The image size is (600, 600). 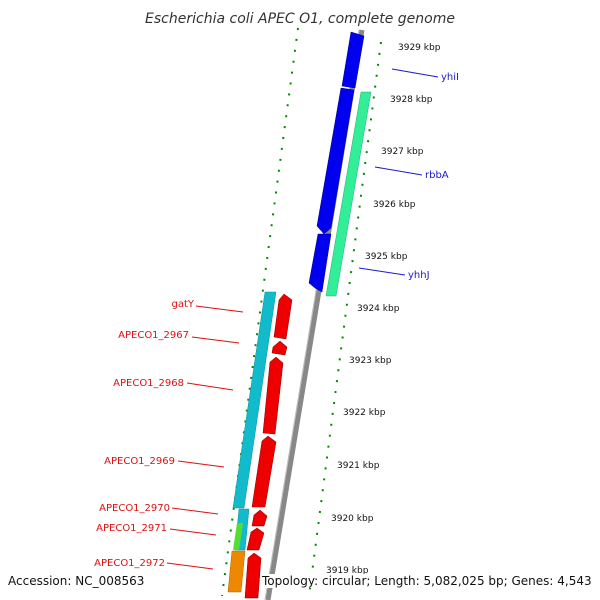 What do you see at coordinates (76, 581) in the screenshot?
I see `accession-label: Accession: NC_008563` at bounding box center [76, 581].